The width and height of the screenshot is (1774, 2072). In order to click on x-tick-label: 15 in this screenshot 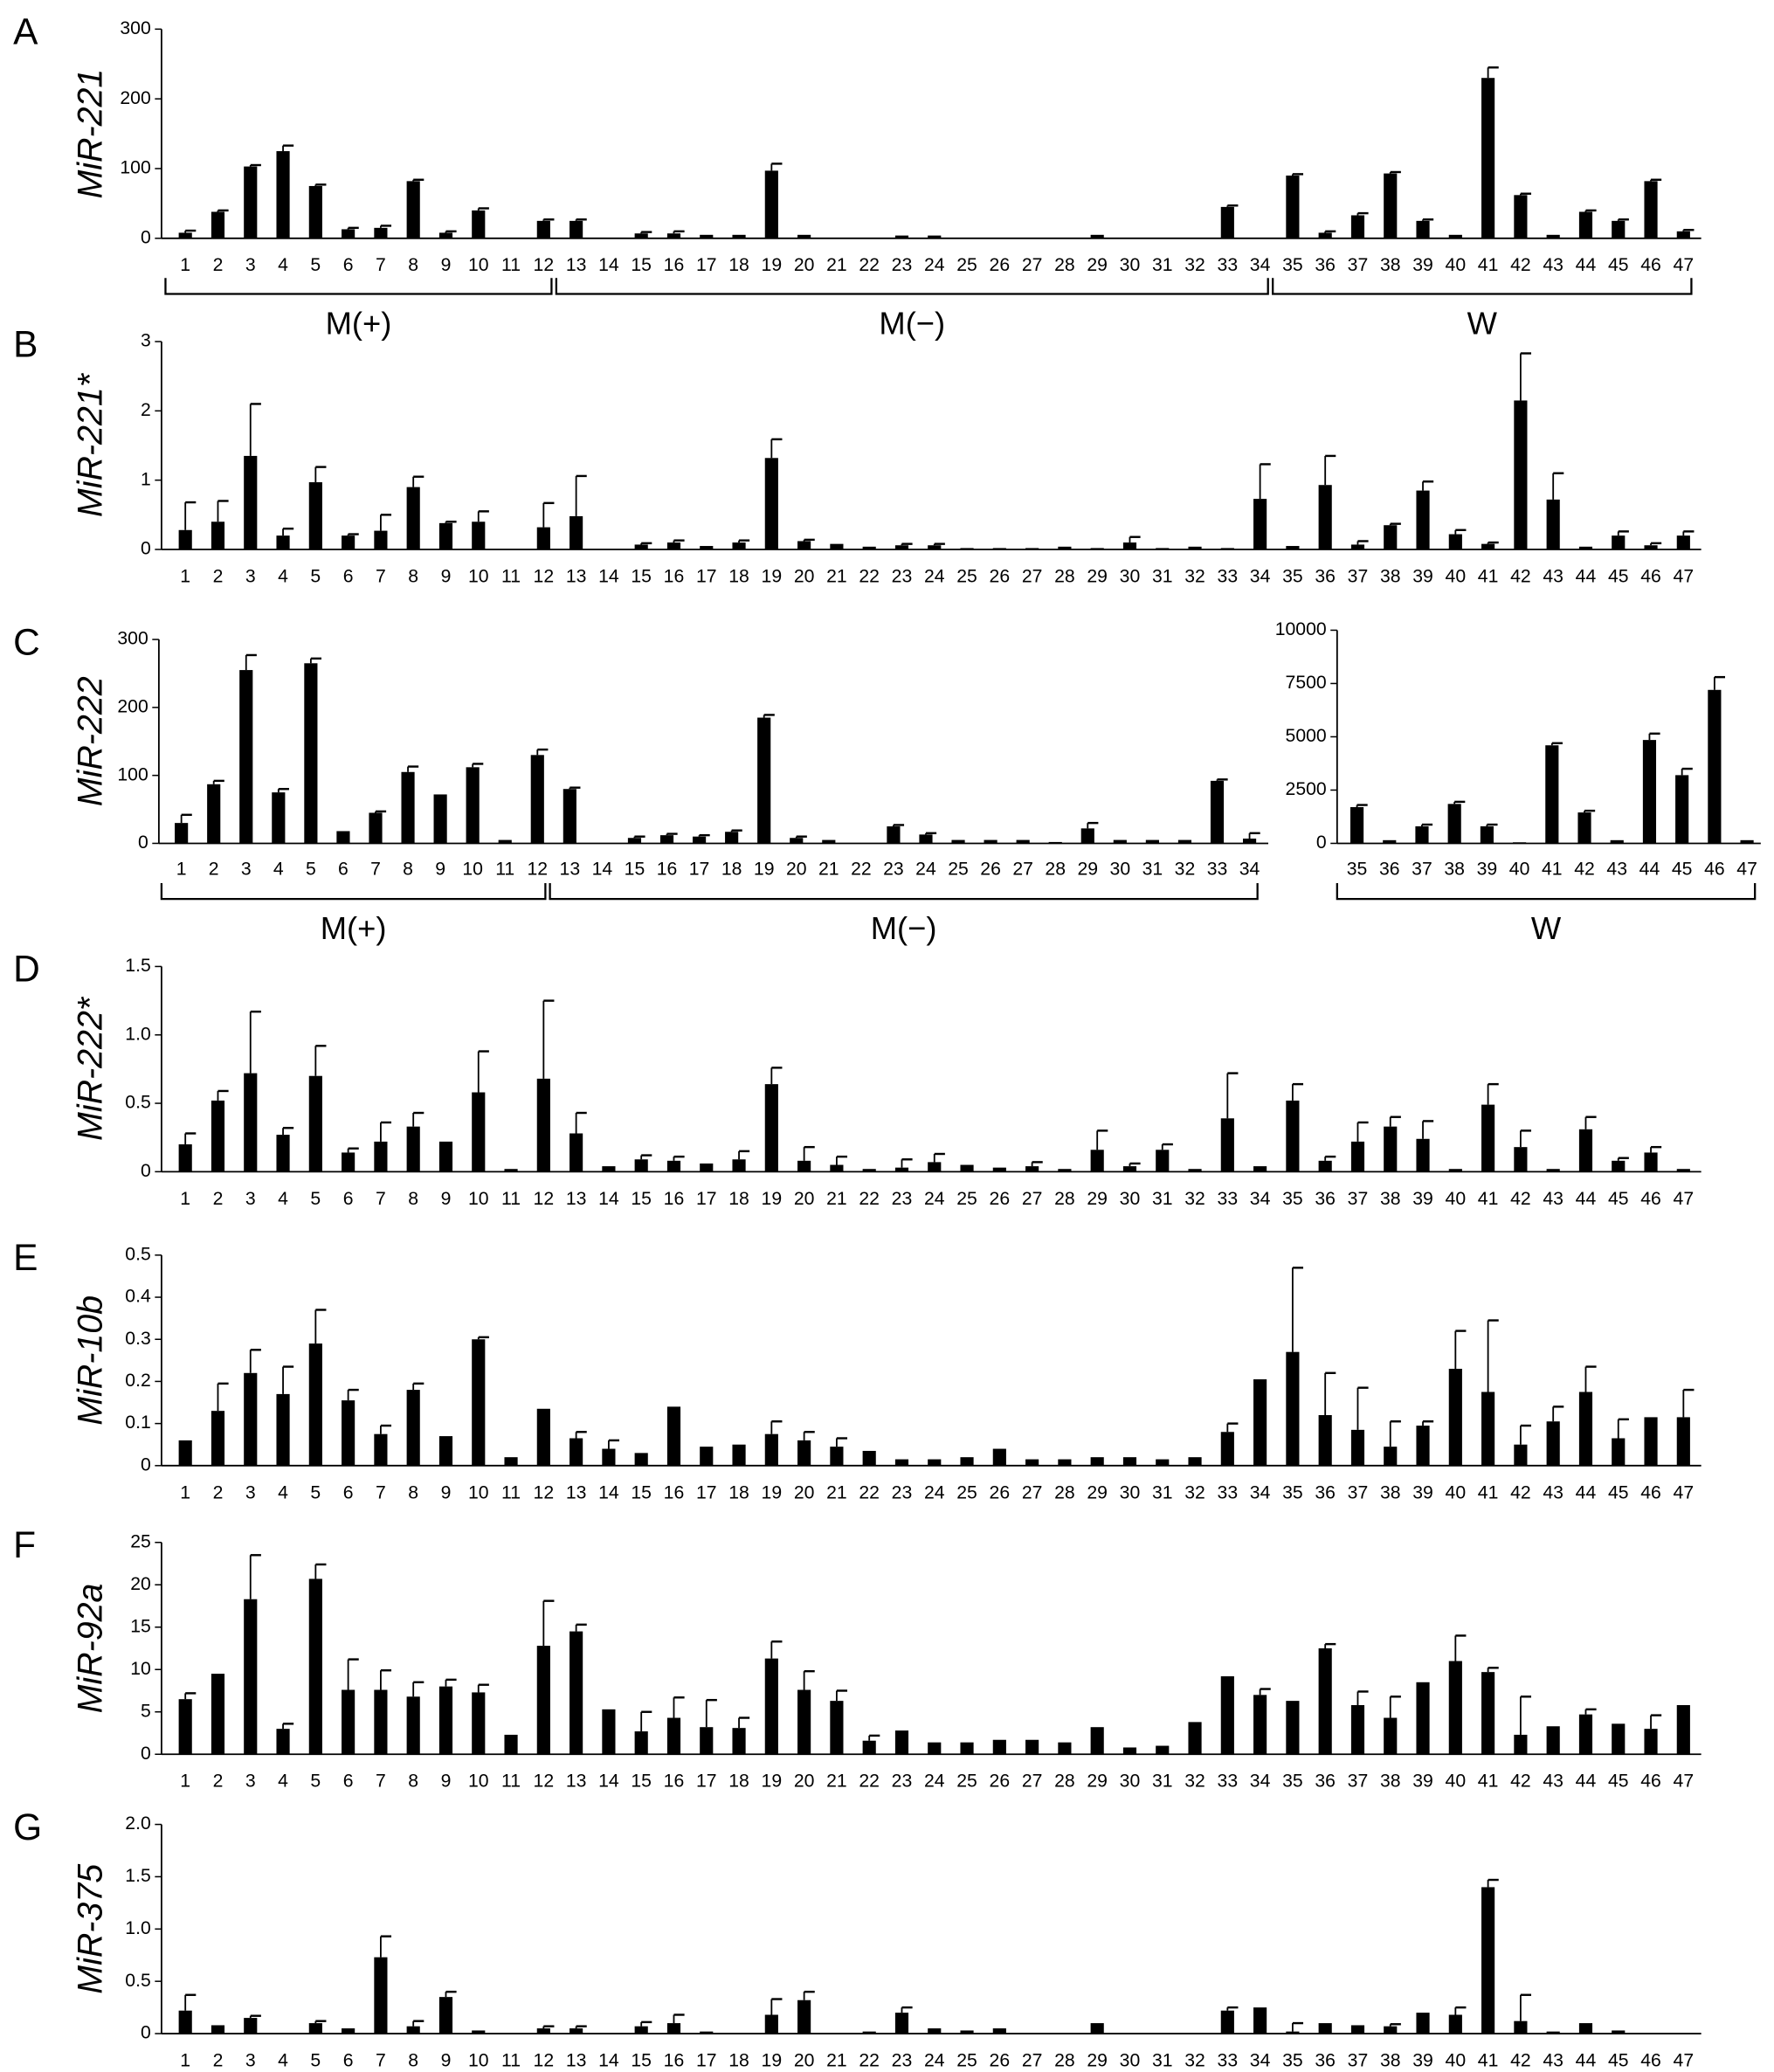, I will do `click(641, 1199)`.